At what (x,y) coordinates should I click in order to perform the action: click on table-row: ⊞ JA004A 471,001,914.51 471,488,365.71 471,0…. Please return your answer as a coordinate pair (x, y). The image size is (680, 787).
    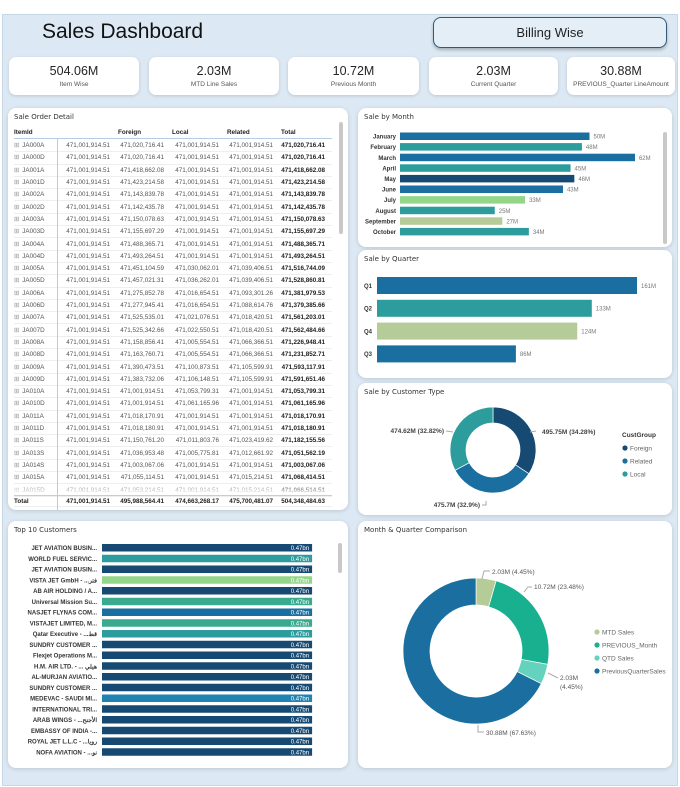
    Looking at the image, I should click on (173, 244).